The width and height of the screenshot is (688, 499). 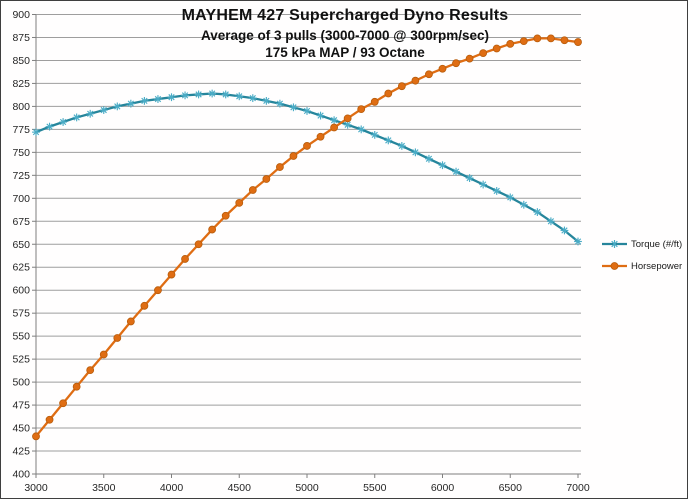 What do you see at coordinates (375, 488) in the screenshot?
I see `x-tick-label: 5500` at bounding box center [375, 488].